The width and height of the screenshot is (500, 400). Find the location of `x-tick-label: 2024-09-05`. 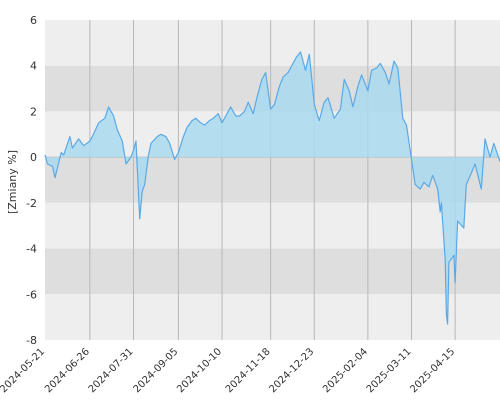

x-tick-label: 2024-09-05 is located at coordinates (156, 370).